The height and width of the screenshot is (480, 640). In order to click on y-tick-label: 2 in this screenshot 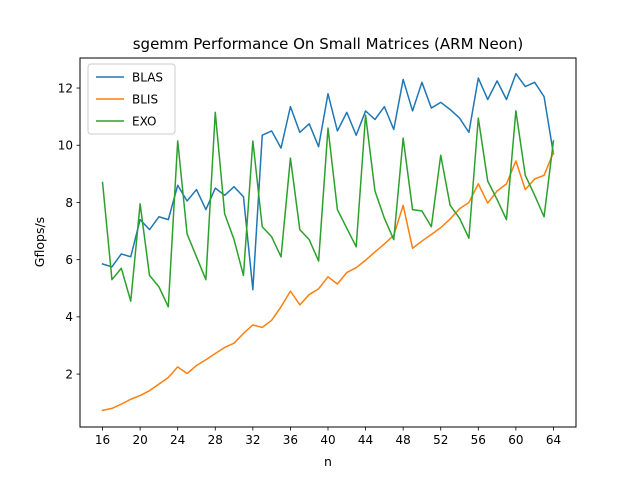, I will do `click(69, 374)`.